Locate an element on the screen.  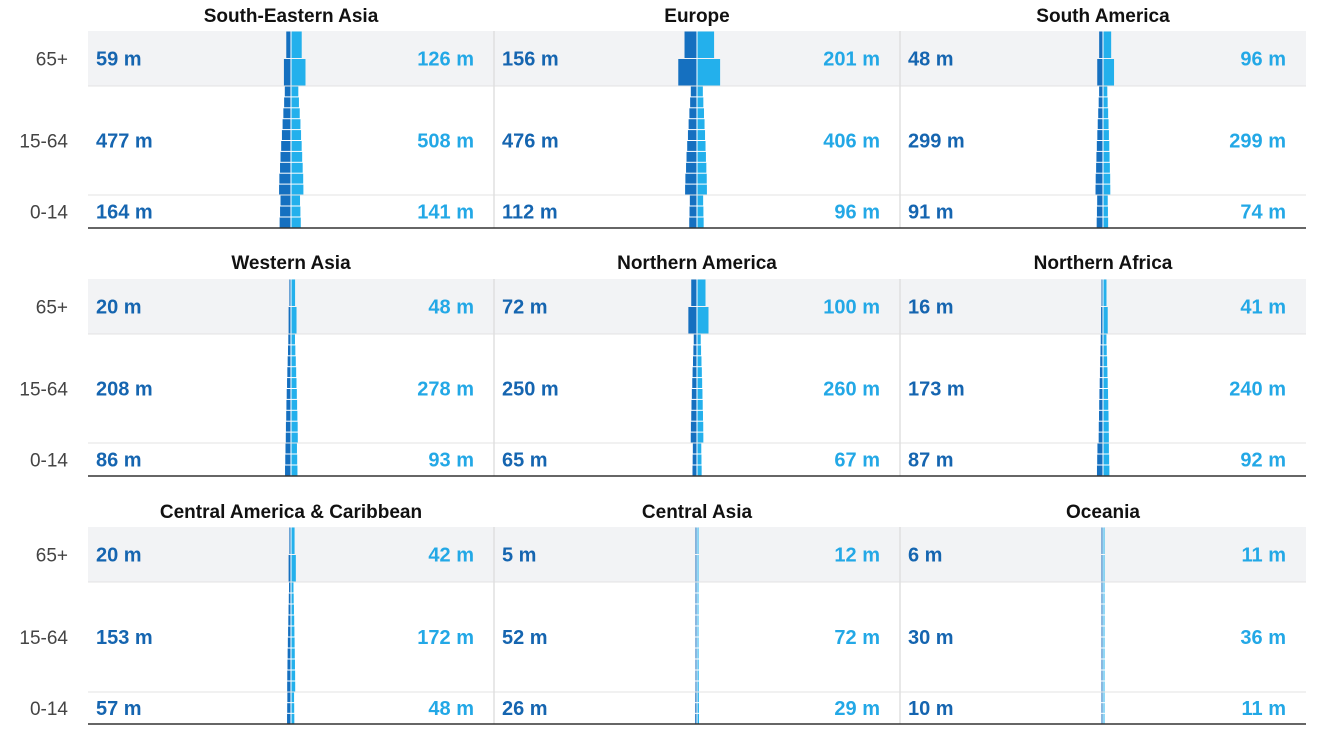
value-label-right: 406 m is located at coordinates (851, 142).